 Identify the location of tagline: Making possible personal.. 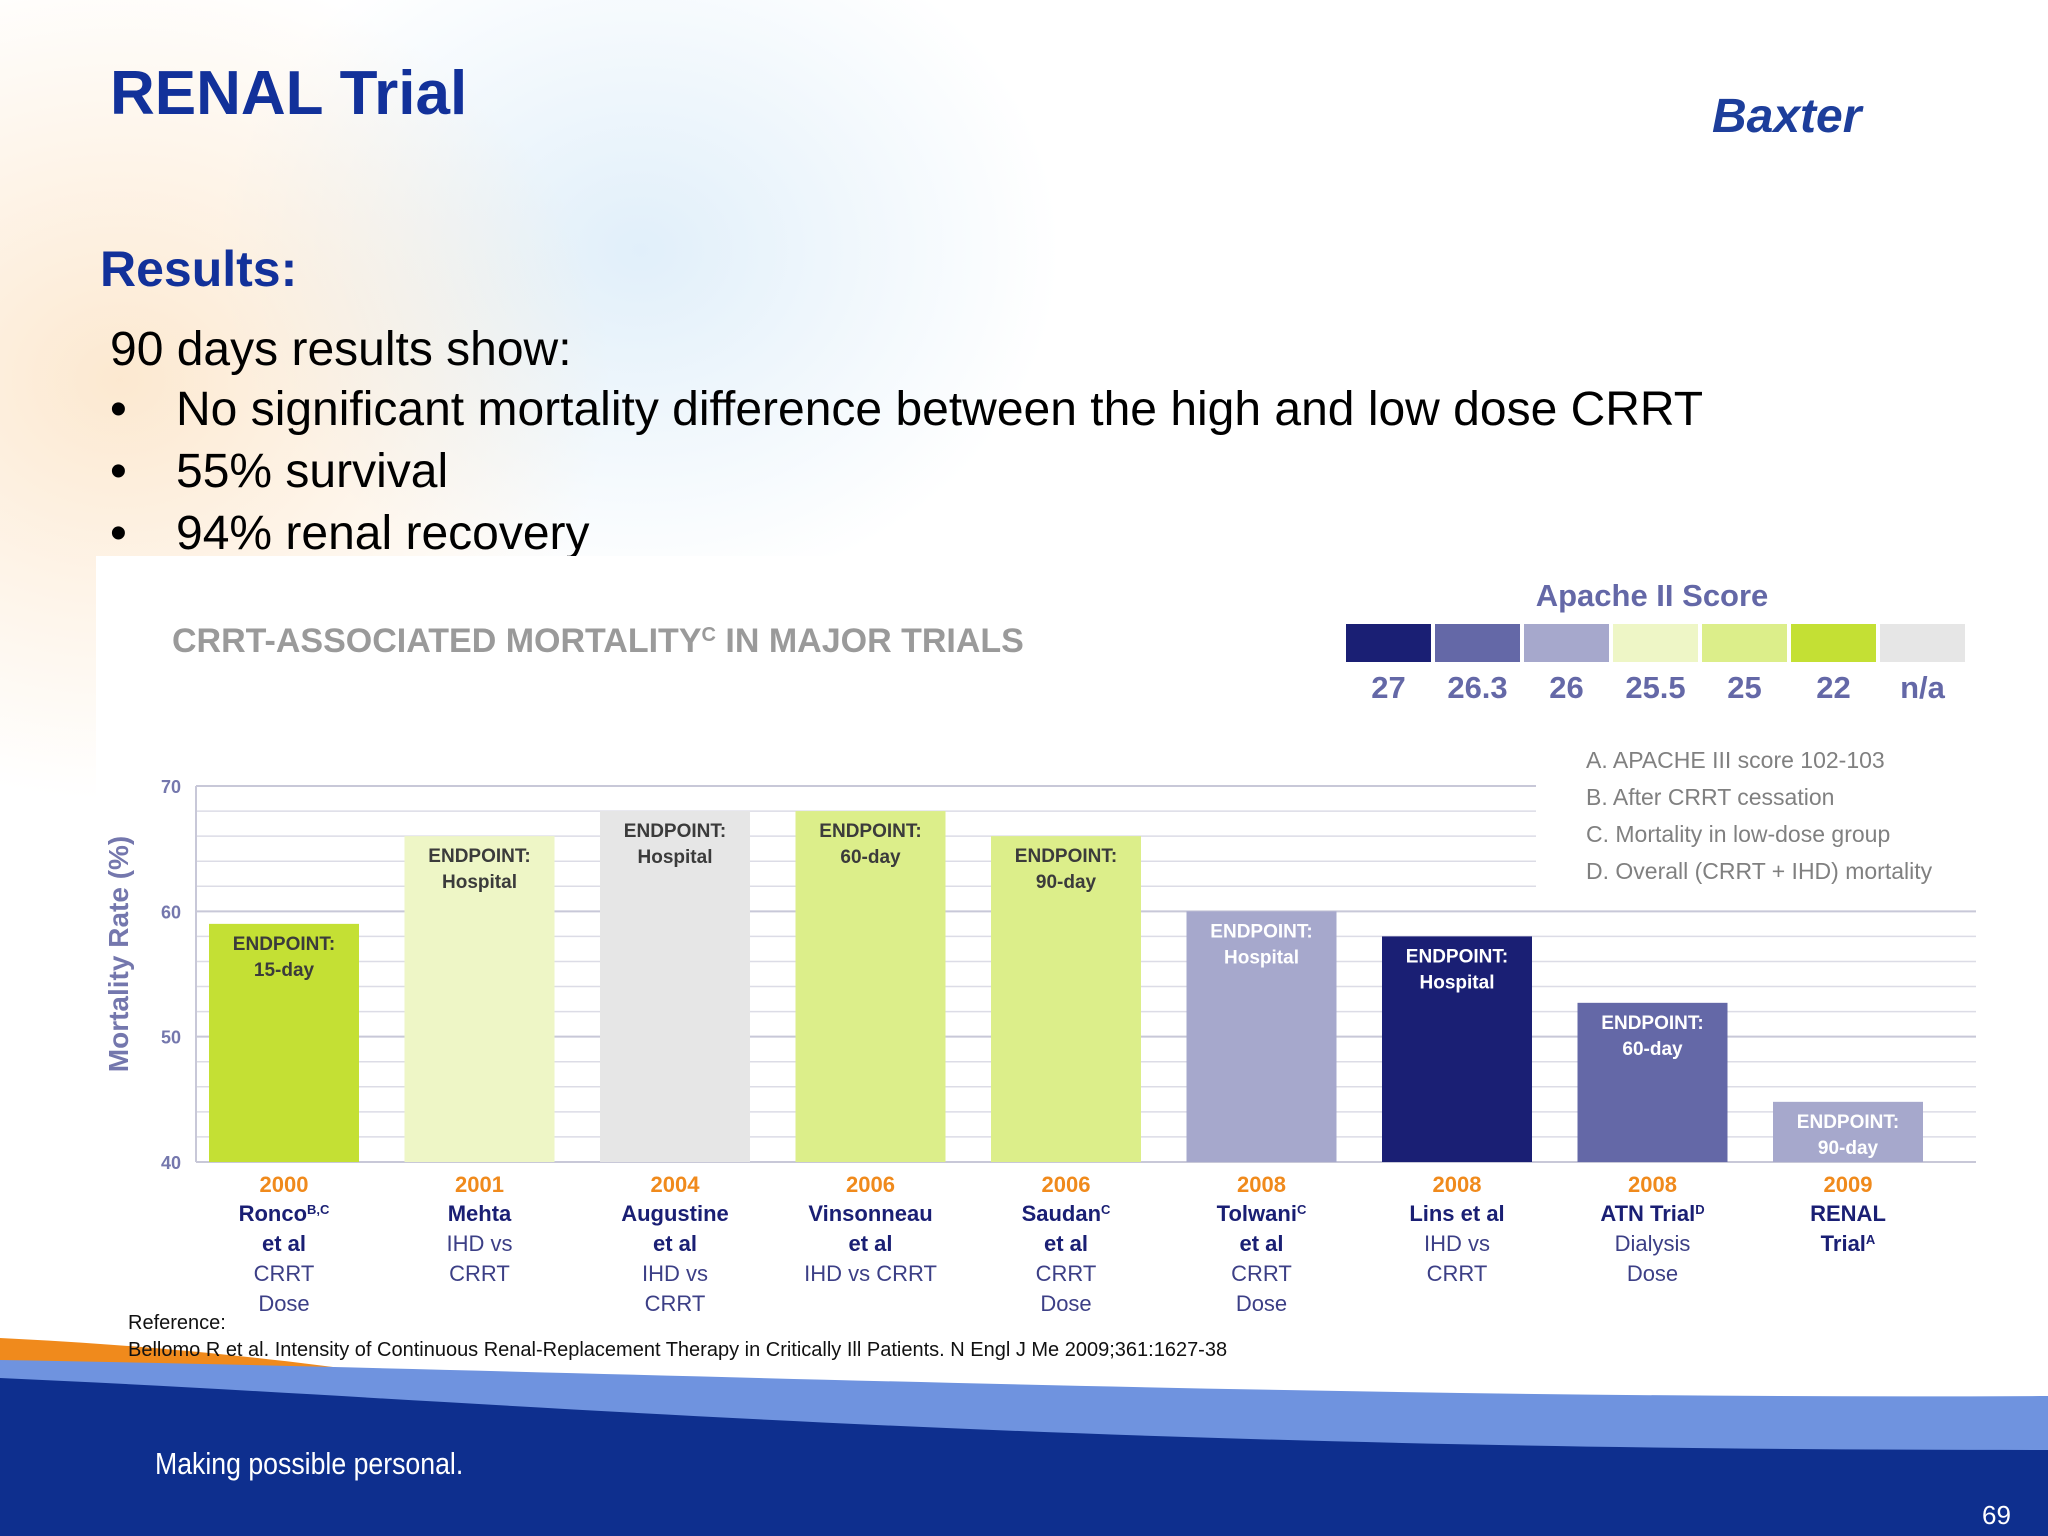
(309, 1463).